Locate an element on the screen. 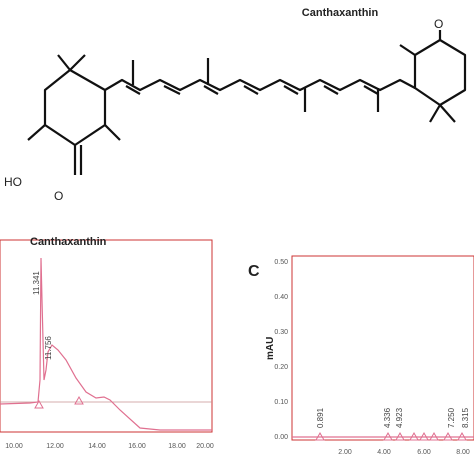 The width and height of the screenshot is (474, 474). y-tick-label: 0.40 is located at coordinates (281, 297).